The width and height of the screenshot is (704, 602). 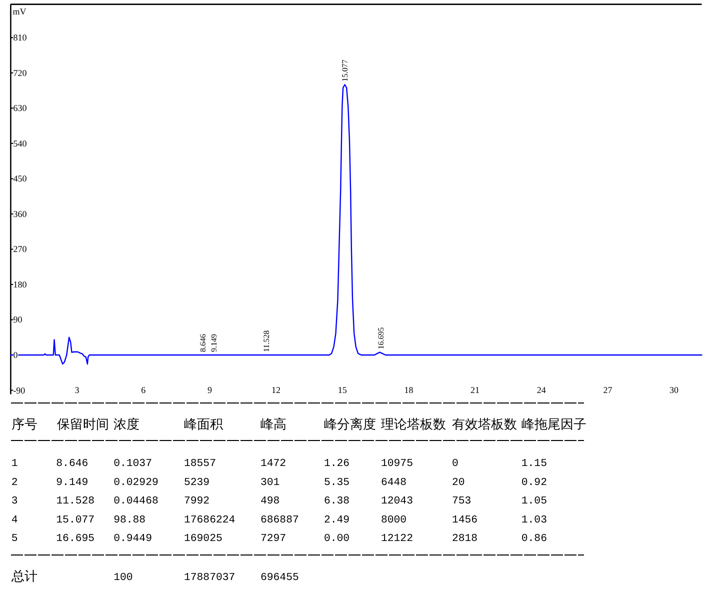 What do you see at coordinates (394, 520) in the screenshot?
I see `text: 8000` at bounding box center [394, 520].